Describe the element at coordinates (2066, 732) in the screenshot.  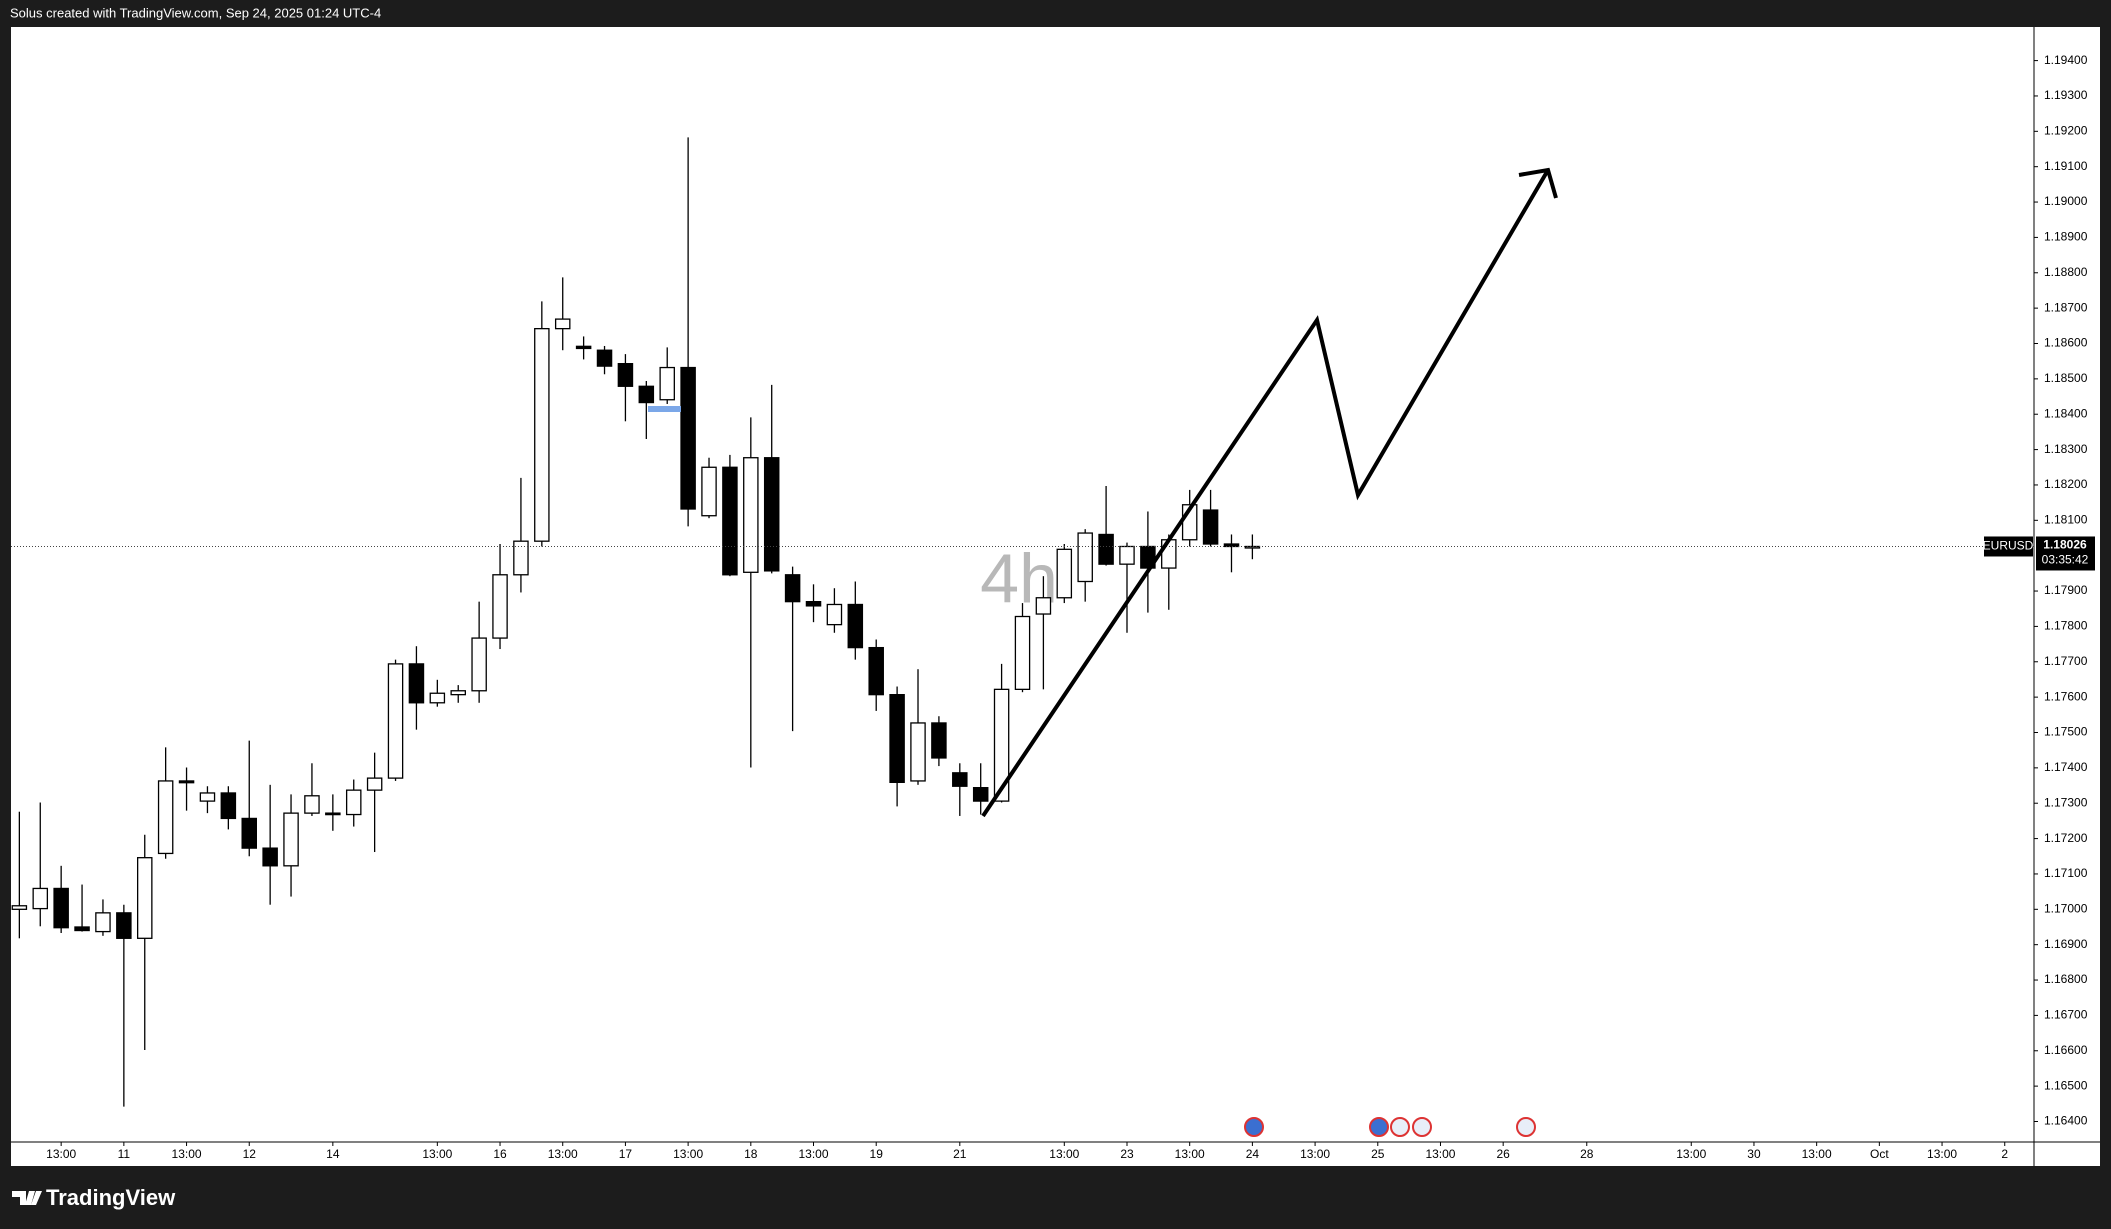
I see `y-tick-label: 1.17500` at that location.